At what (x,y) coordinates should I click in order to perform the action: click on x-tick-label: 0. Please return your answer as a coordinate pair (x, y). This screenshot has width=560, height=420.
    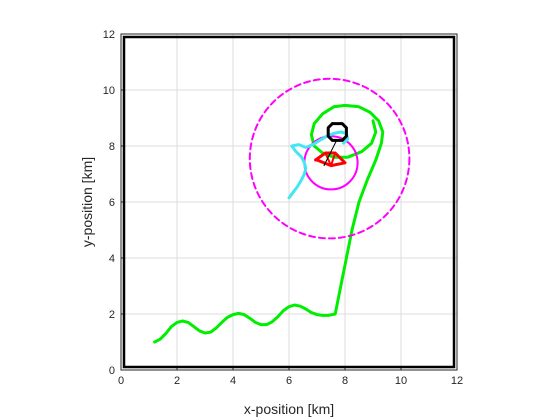
    Looking at the image, I should click on (121, 381).